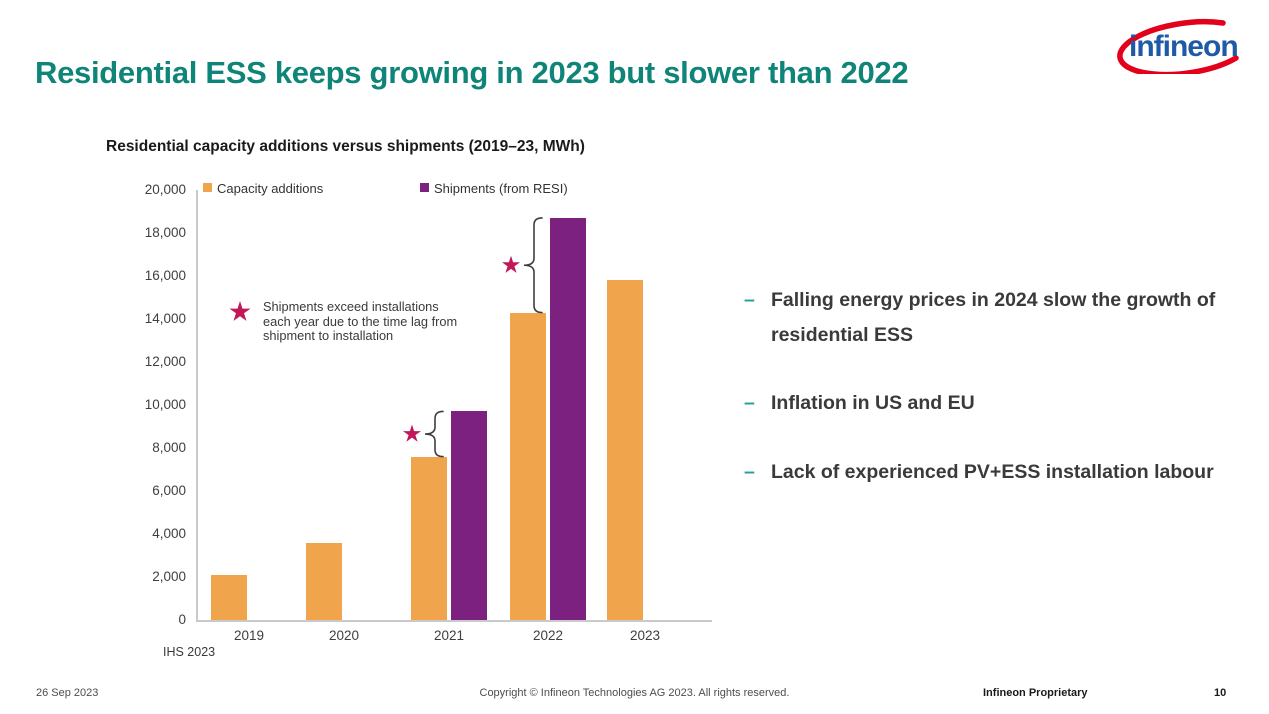 The image size is (1269, 714). What do you see at coordinates (324, 581) in the screenshot?
I see `bar-capacity-additions-2020` at bounding box center [324, 581].